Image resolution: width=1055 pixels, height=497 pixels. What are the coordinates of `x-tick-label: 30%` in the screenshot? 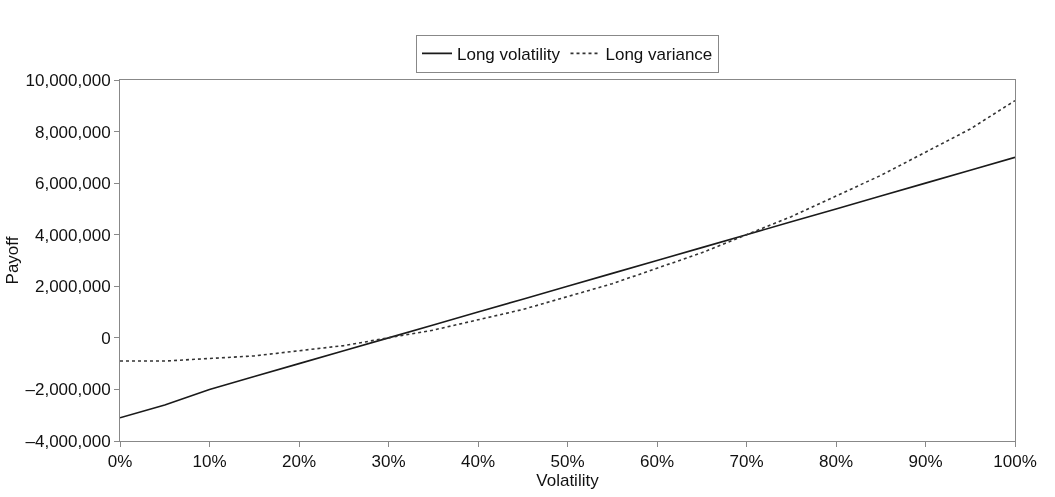 It's located at (388, 462).